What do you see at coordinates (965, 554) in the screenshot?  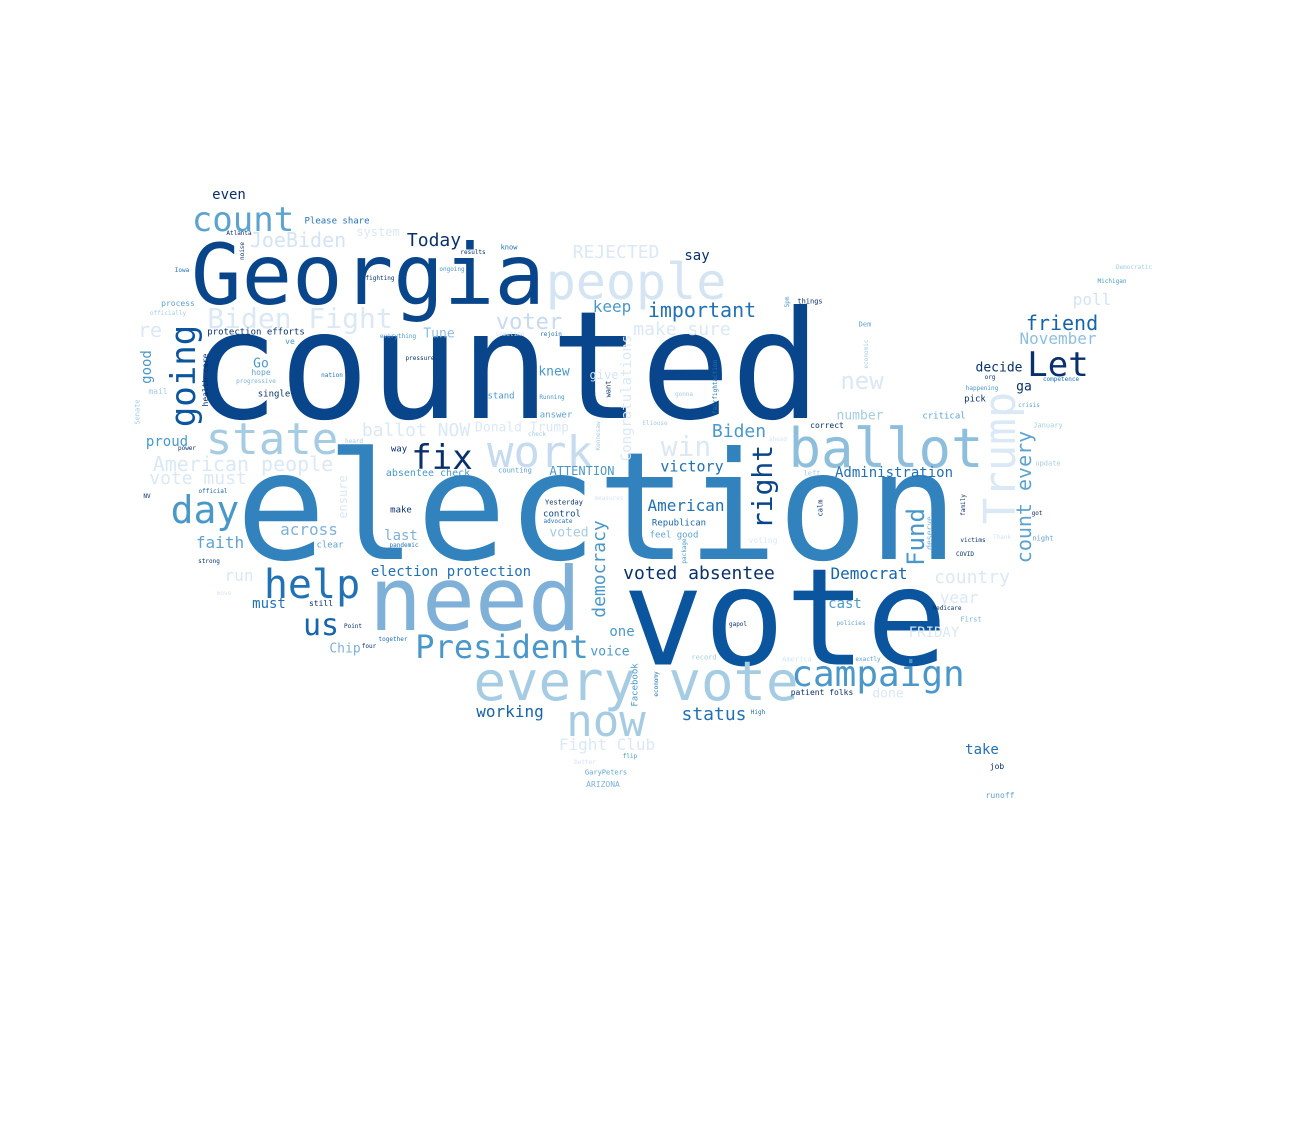 I see `word-covid: COVID` at bounding box center [965, 554].